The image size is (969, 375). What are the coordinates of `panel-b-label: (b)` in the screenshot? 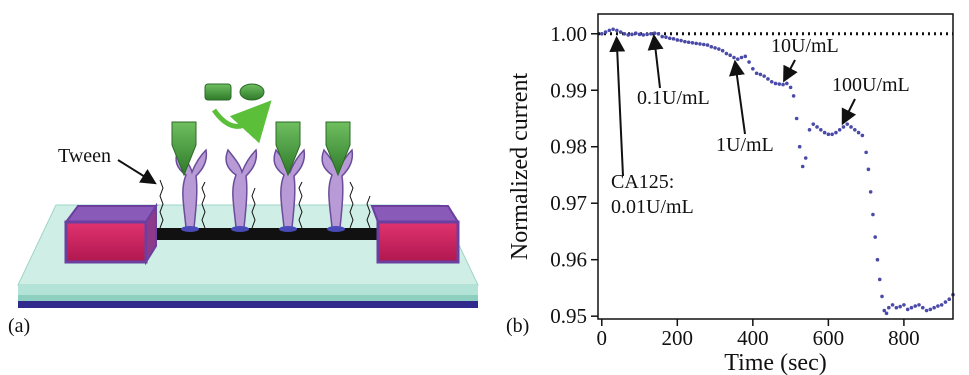 It's located at (517, 326).